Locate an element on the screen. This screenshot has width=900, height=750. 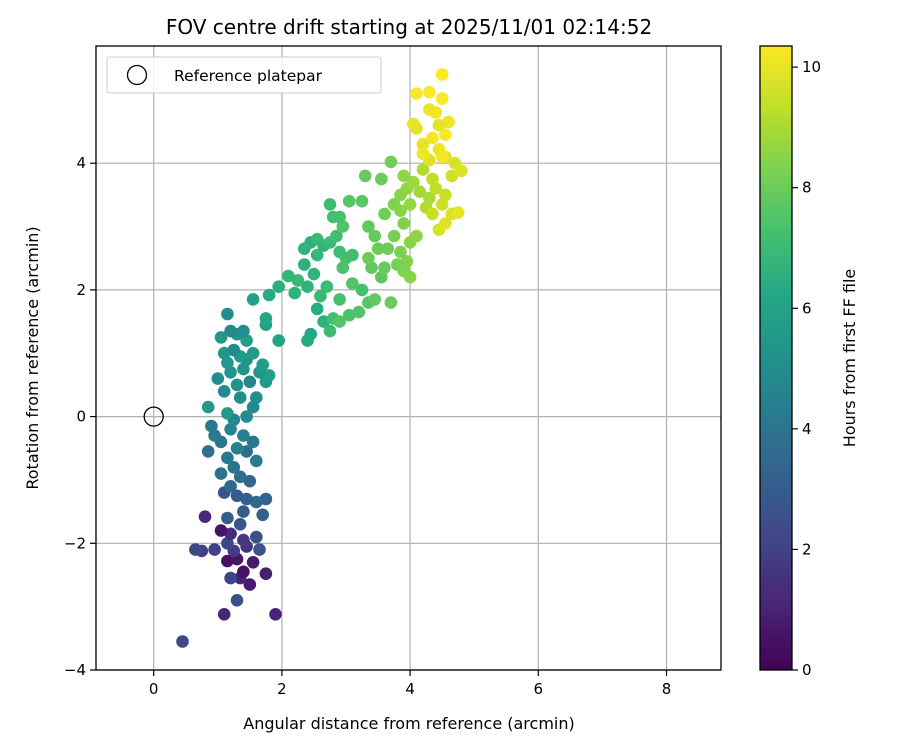
x-tick-label: 2 is located at coordinates (282, 689).